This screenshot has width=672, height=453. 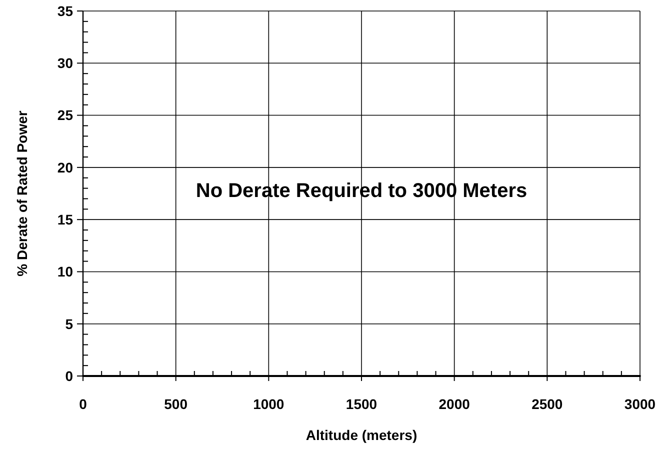 What do you see at coordinates (362, 435) in the screenshot?
I see `x-axis-title: Altitude (meters)` at bounding box center [362, 435].